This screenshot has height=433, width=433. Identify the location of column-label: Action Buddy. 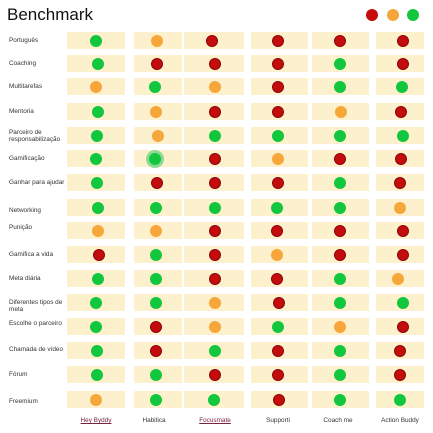
(400, 420).